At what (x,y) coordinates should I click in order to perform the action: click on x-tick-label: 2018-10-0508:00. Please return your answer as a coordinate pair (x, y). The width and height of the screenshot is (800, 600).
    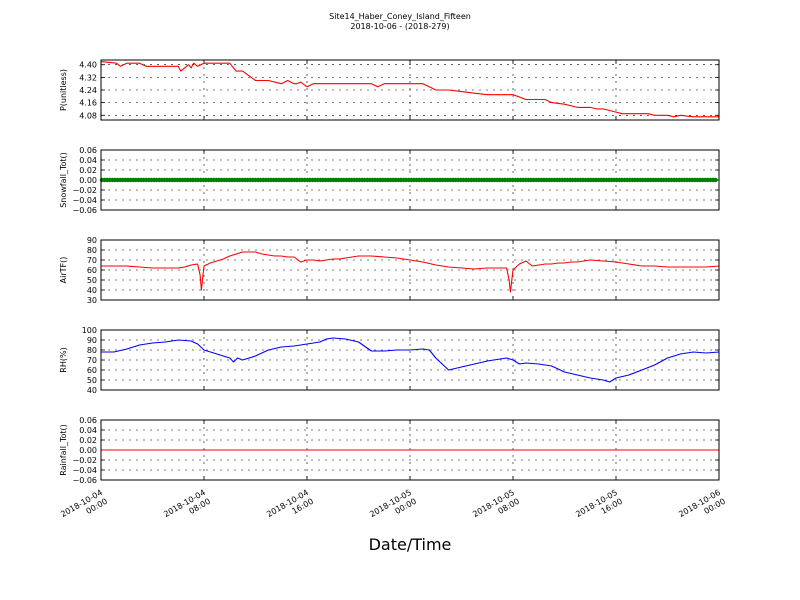
    Looking at the image, I should click on (496, 508).